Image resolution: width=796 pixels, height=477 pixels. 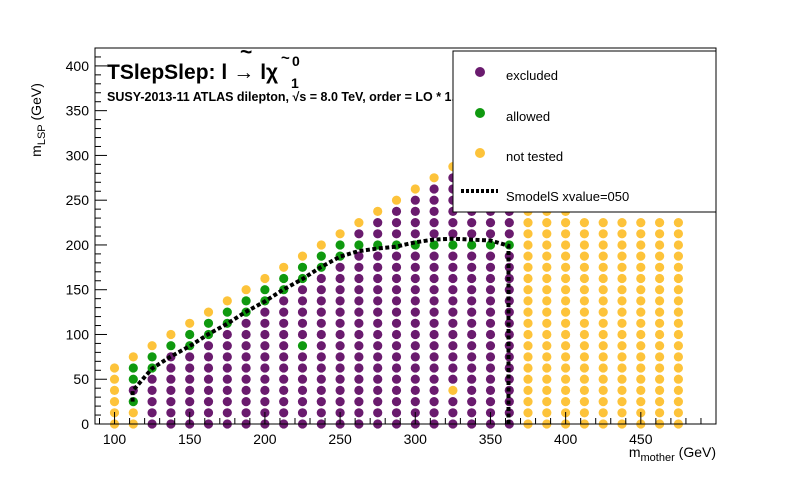 What do you see at coordinates (584, 131) in the screenshot?
I see `legend-box` at bounding box center [584, 131].